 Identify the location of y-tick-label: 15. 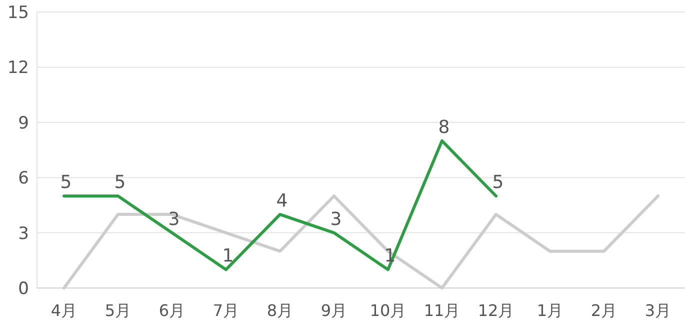
(18, 13).